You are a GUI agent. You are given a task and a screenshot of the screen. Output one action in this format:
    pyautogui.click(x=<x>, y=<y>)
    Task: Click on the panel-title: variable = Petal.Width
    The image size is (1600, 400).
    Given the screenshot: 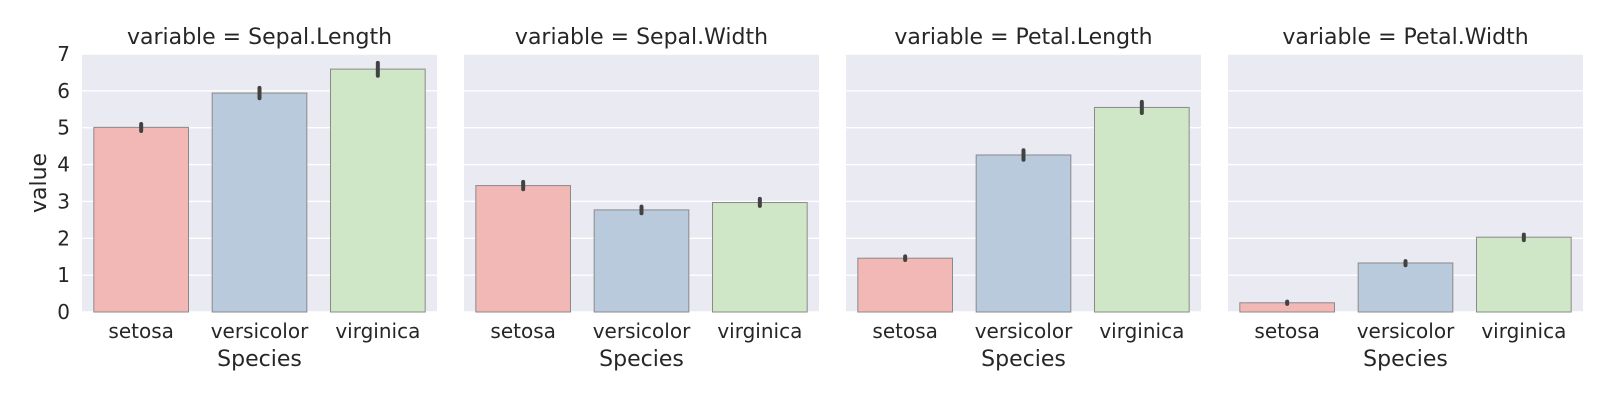 What is the action you would take?
    pyautogui.click(x=1405, y=37)
    